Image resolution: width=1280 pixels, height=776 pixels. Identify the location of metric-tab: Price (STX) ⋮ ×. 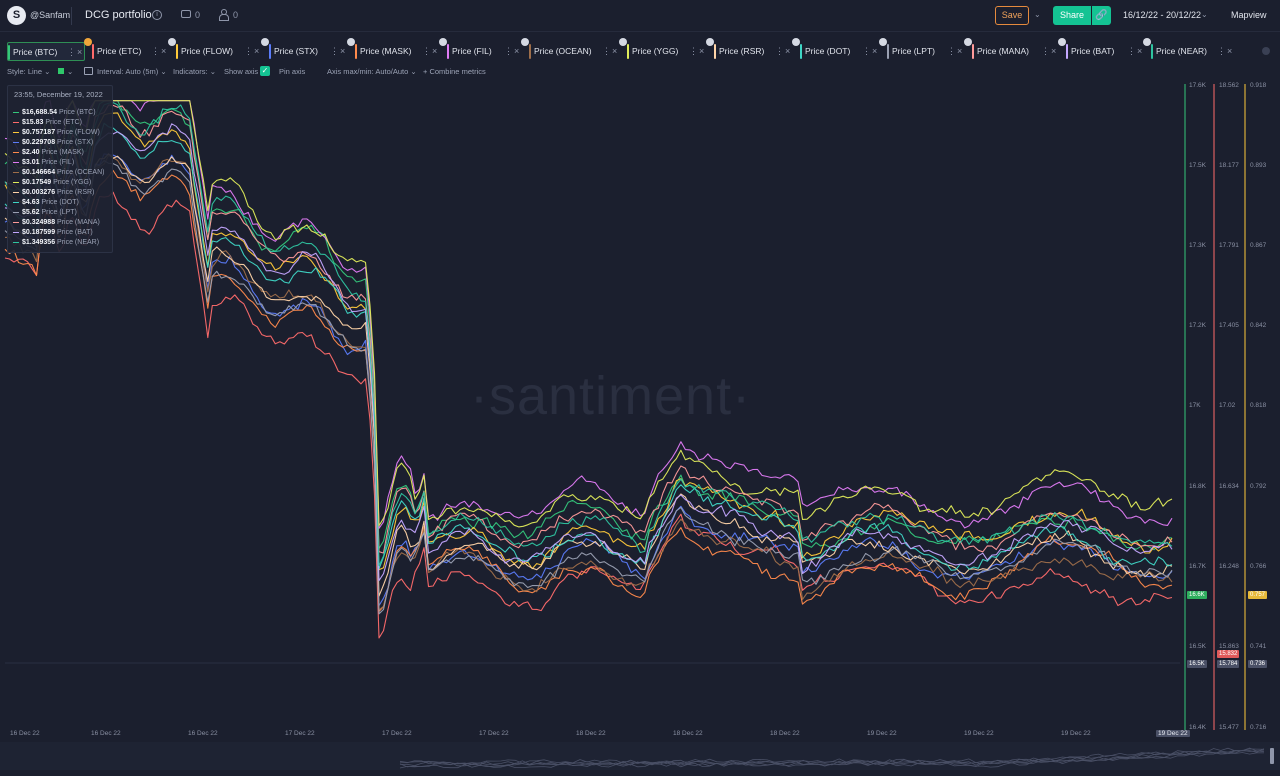
(305, 49).